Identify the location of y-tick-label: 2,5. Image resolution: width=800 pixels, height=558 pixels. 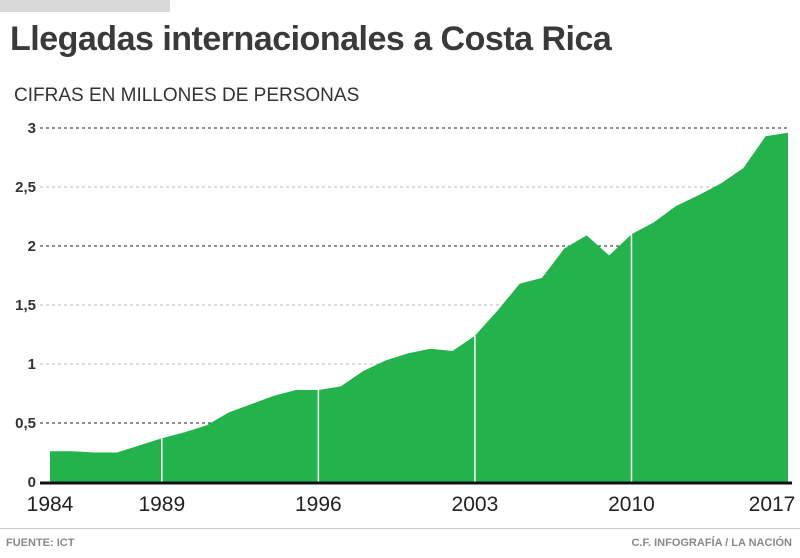
(25, 187).